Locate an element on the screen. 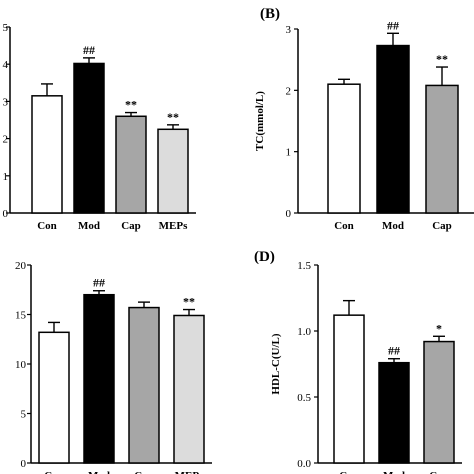 This screenshot has width=474, height=474. y-axis-label: HDL-C(U/L) is located at coordinates (276, 363).